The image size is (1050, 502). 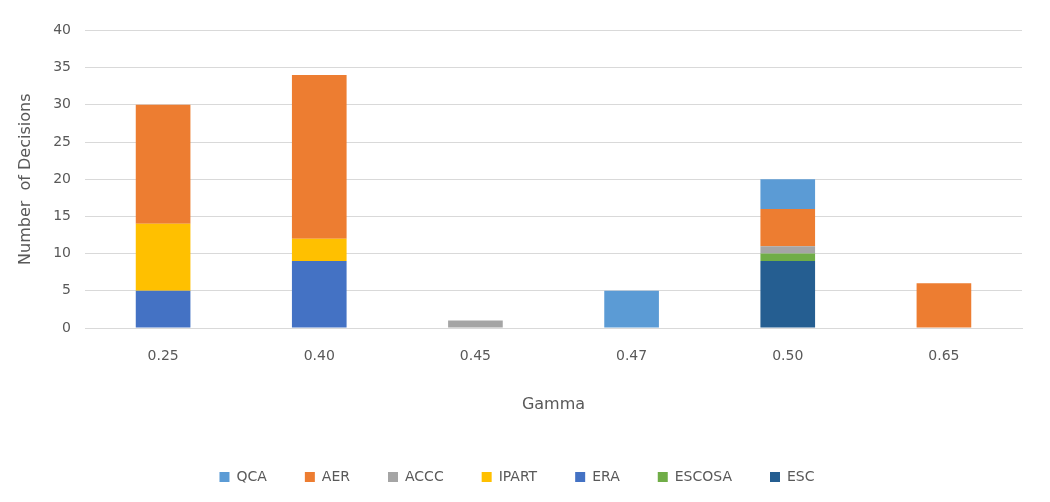 I want to click on x-tick-label: 0.50, so click(x=788, y=355).